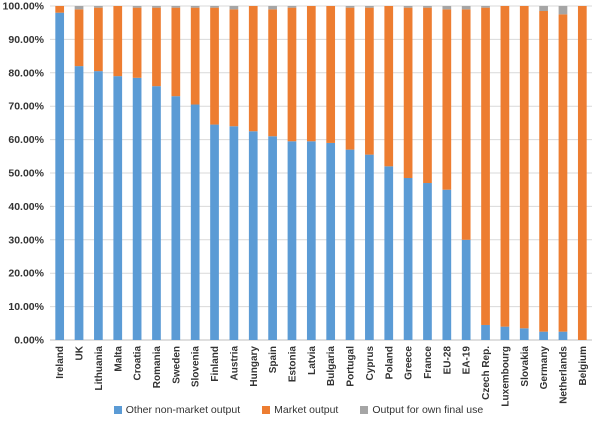  Describe the element at coordinates (331, 366) in the screenshot. I see `x-tick-label: Bulgaria` at that location.